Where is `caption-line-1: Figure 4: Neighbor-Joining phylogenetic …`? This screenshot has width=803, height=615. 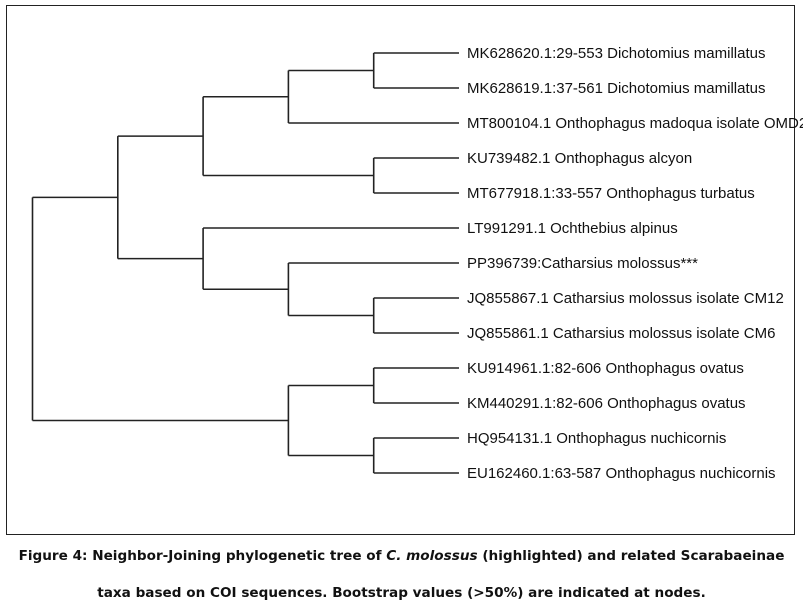
caption-line-1: Figure 4: Neighbor-Joining phylogenetic … is located at coordinates (401, 556).